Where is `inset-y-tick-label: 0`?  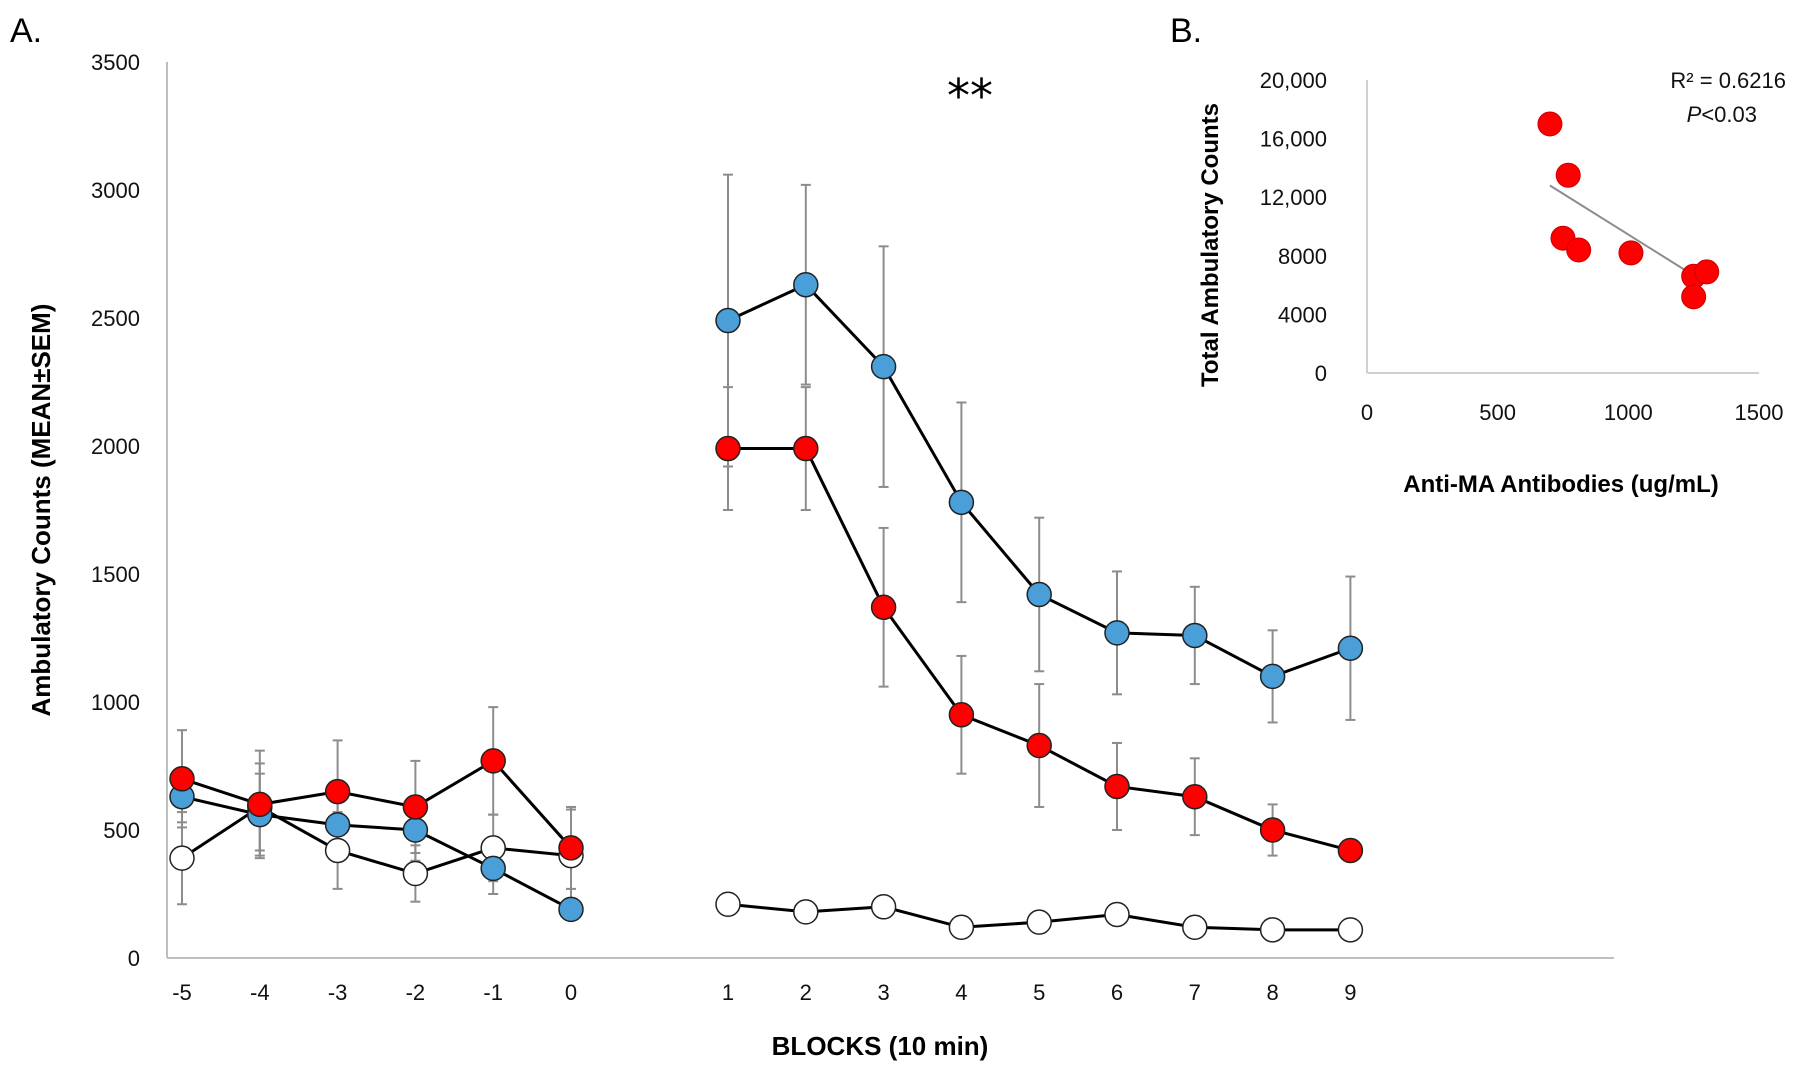 inset-y-tick-label: 0 is located at coordinates (1321, 373).